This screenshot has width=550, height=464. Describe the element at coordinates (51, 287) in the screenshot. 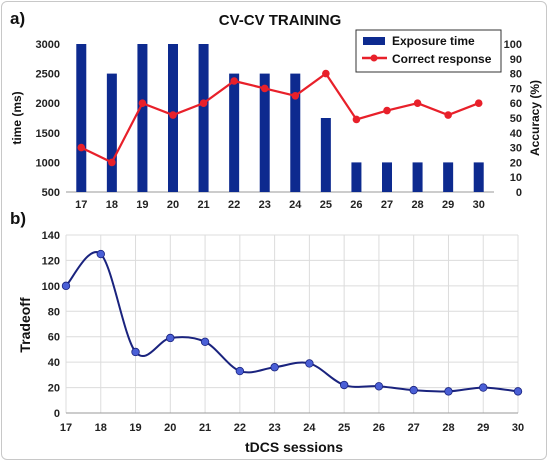

I see `panel-b-ytick-5: 100` at that location.